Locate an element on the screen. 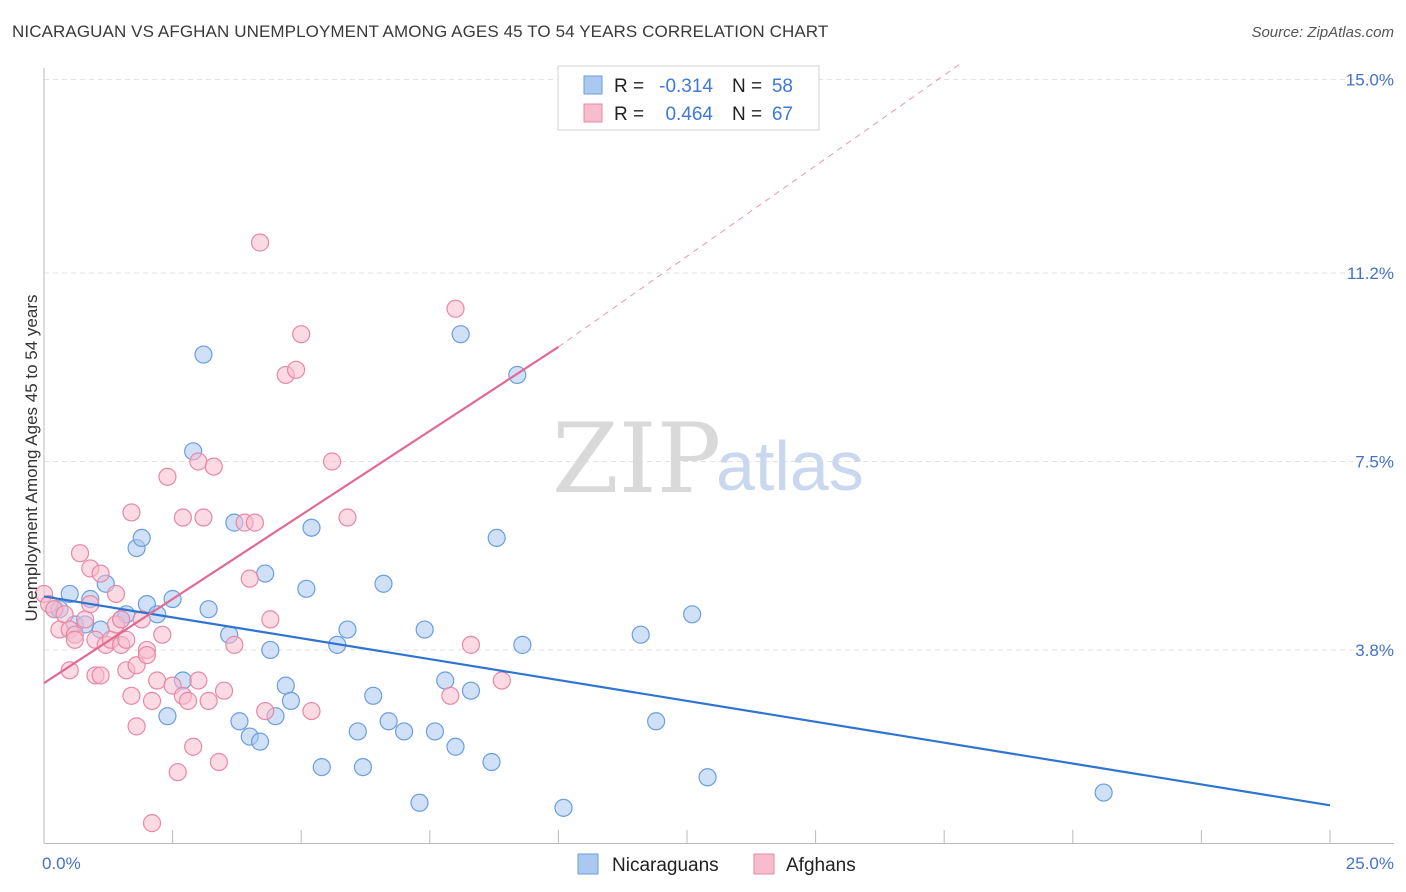 The height and width of the screenshot is (892, 1406). watermark: ZIP atlas is located at coordinates (708, 459).